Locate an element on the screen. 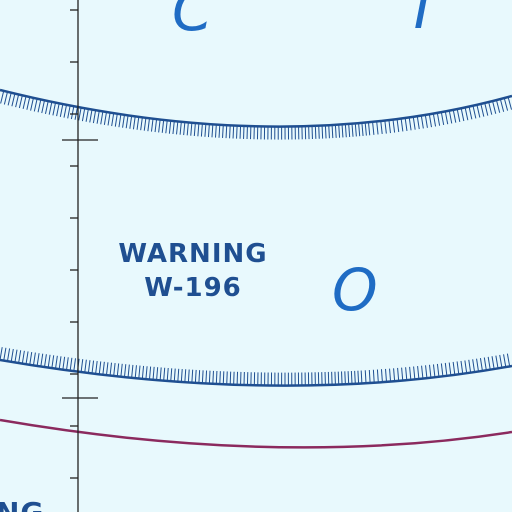 The width and height of the screenshot is (512, 512). longitude-tick-line is located at coordinates (80, 256).